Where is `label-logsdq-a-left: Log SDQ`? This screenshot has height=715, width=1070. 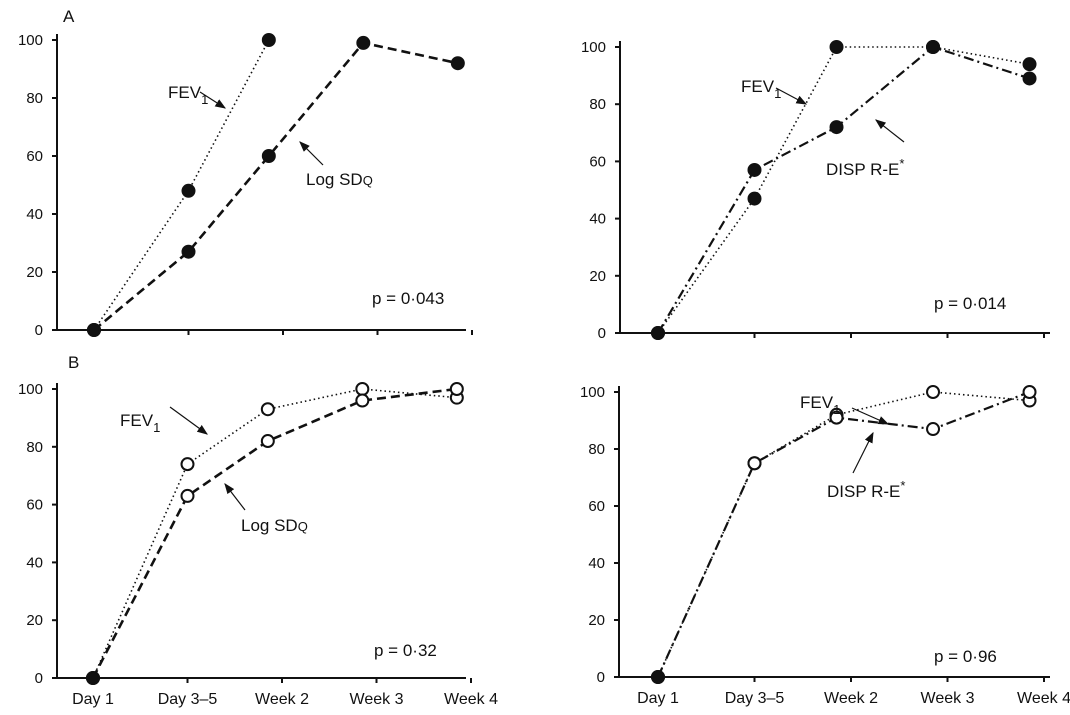 label-logsdq-a-left: Log SDQ is located at coordinates (339, 179).